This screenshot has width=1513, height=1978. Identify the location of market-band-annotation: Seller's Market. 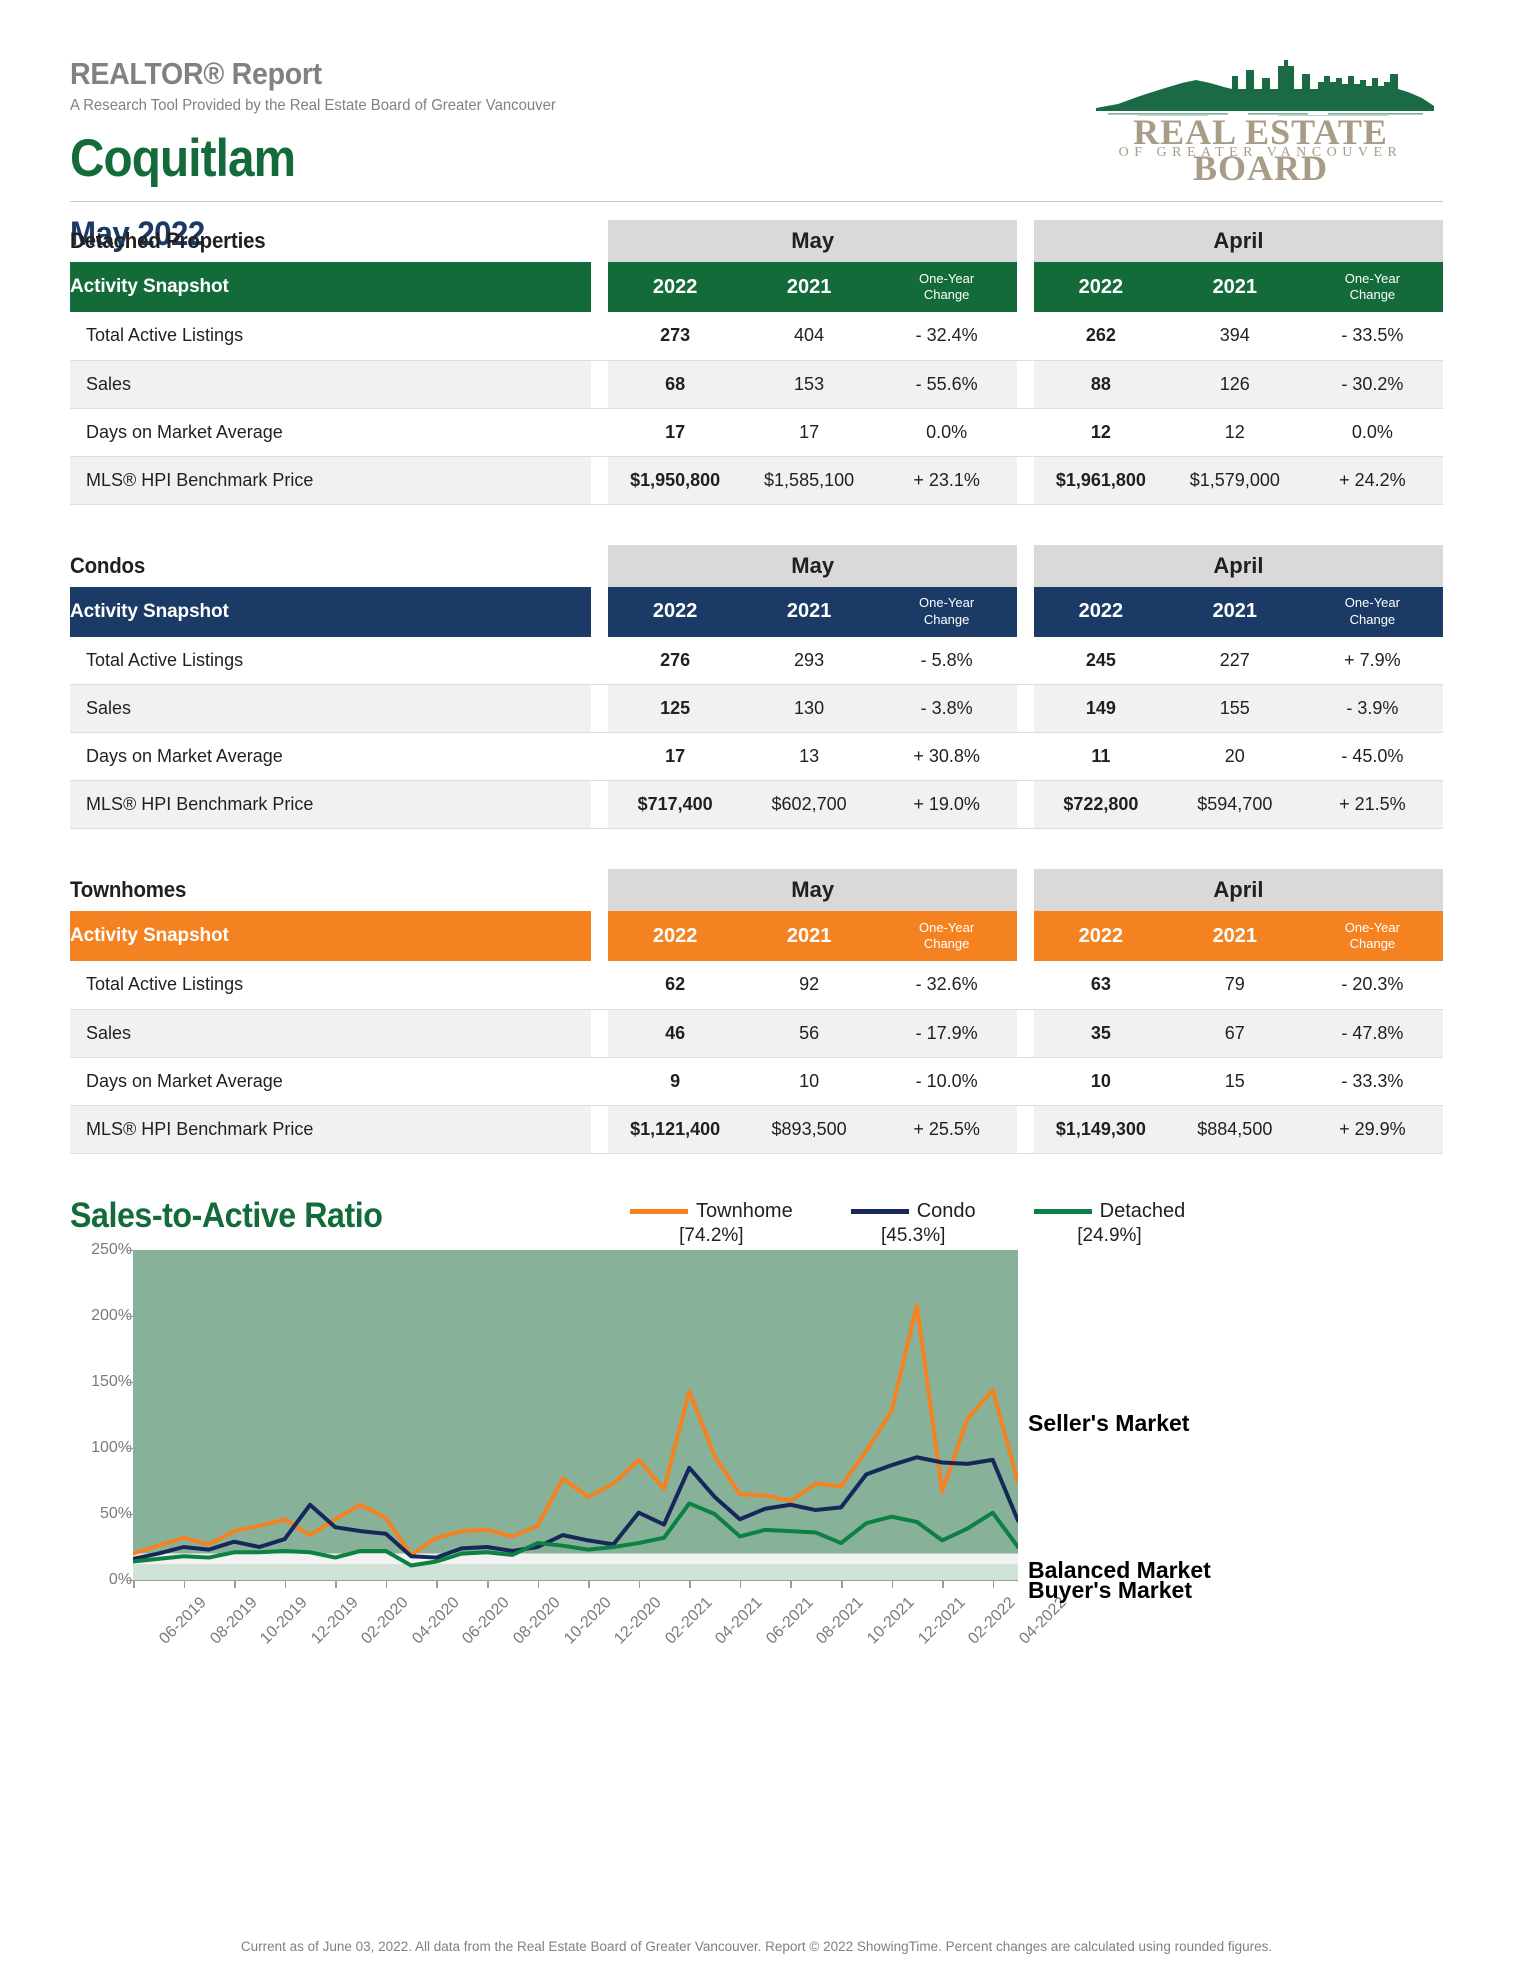
(1109, 1422).